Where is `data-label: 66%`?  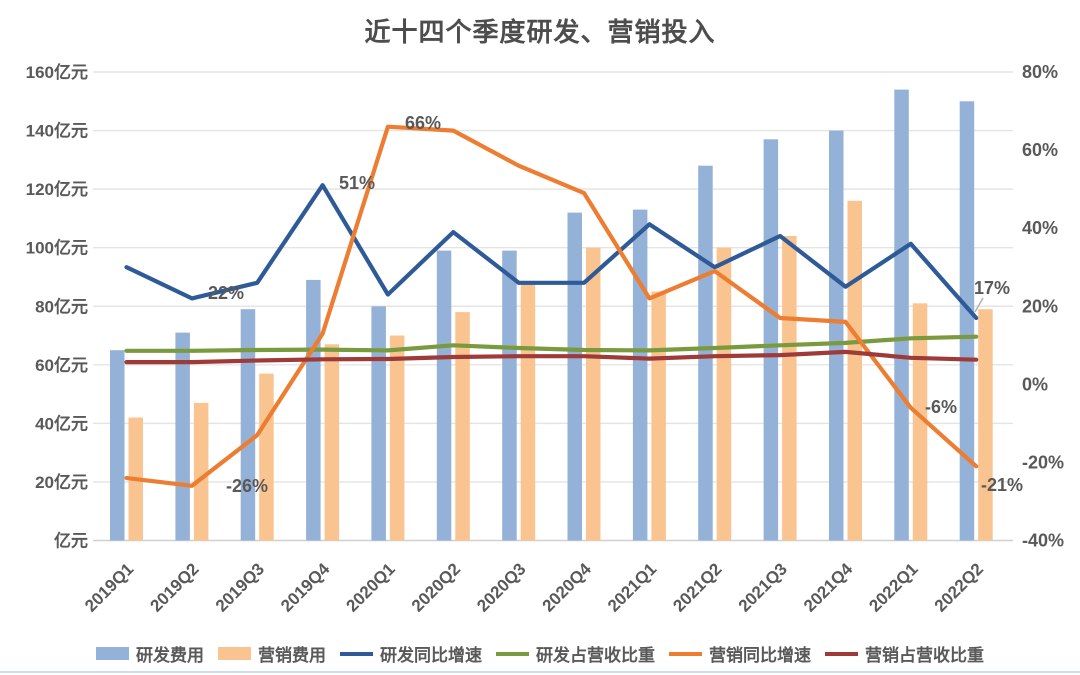
data-label: 66% is located at coordinates (423, 123).